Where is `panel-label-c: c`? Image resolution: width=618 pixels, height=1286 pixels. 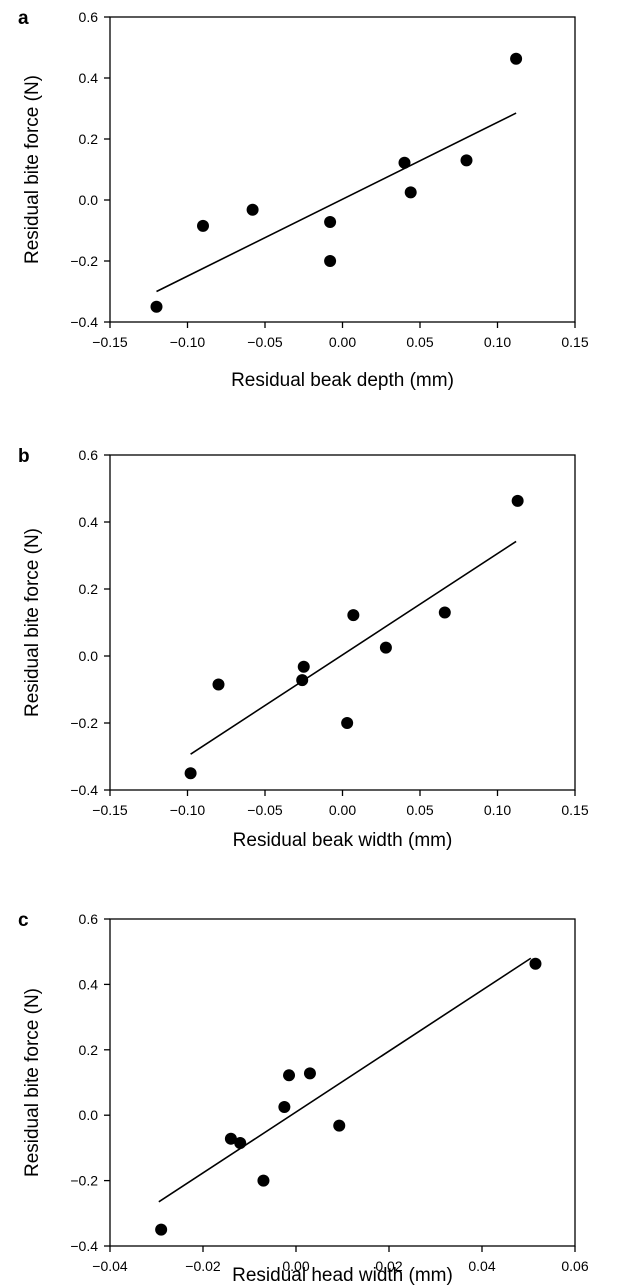
panel-label-c: c is located at coordinates (23, 920).